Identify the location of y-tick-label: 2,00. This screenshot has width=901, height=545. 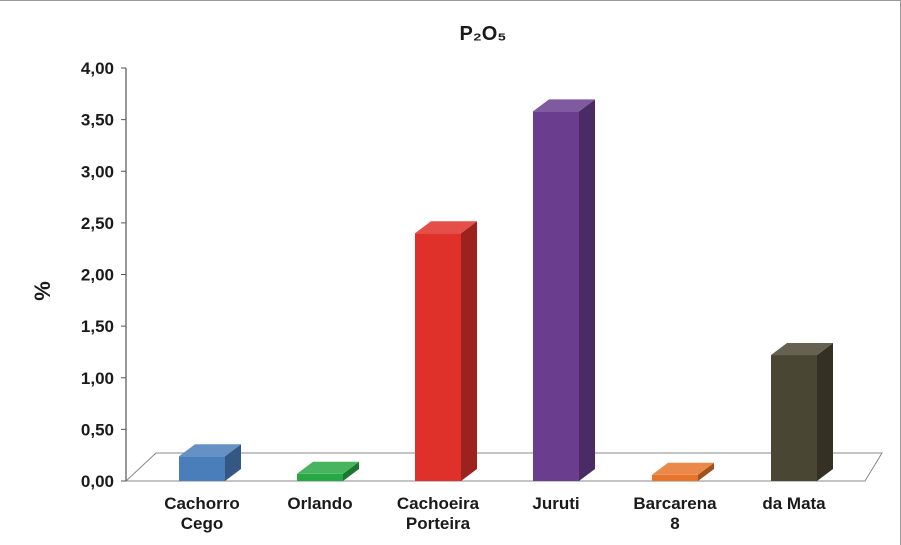
(97, 275).